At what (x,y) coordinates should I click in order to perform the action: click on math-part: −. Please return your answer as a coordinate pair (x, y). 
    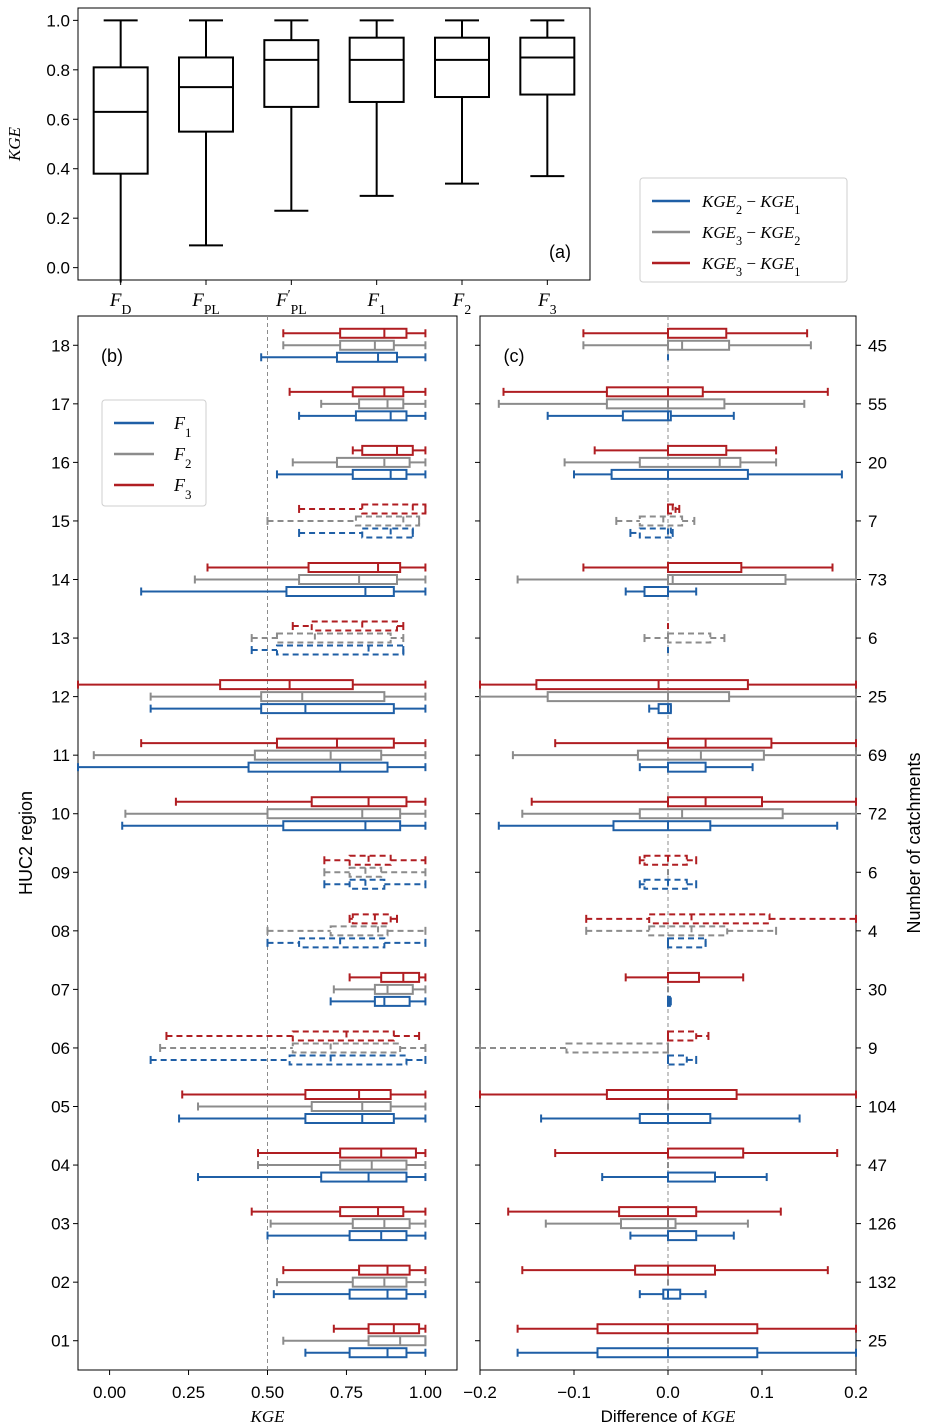
    Looking at the image, I should click on (751, 201).